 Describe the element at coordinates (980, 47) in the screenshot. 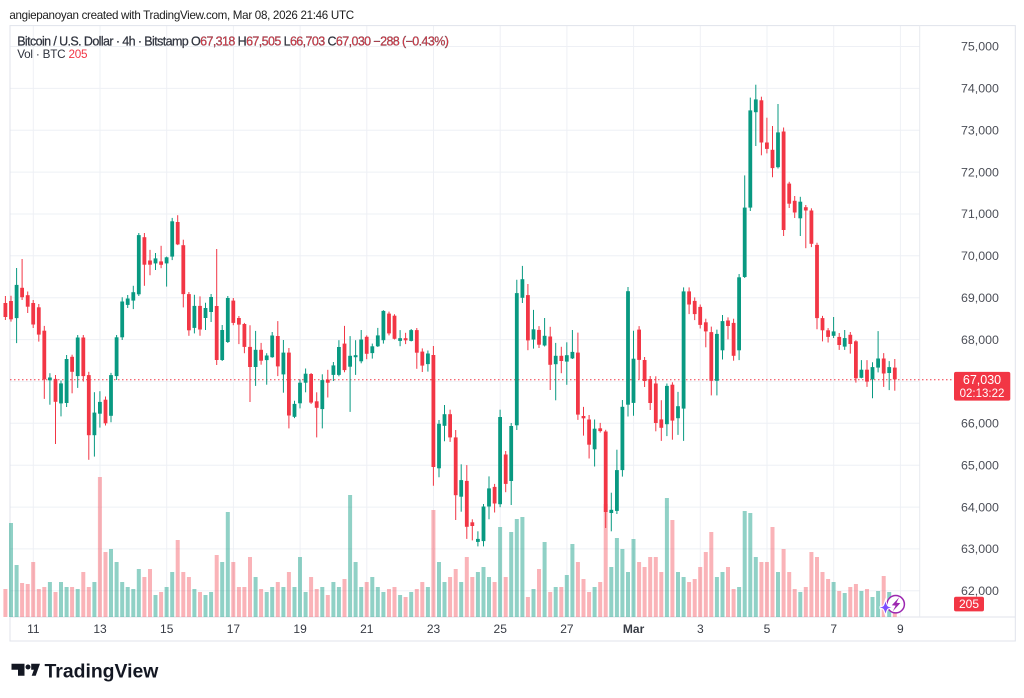

I see `svg-text: 75,000` at that location.